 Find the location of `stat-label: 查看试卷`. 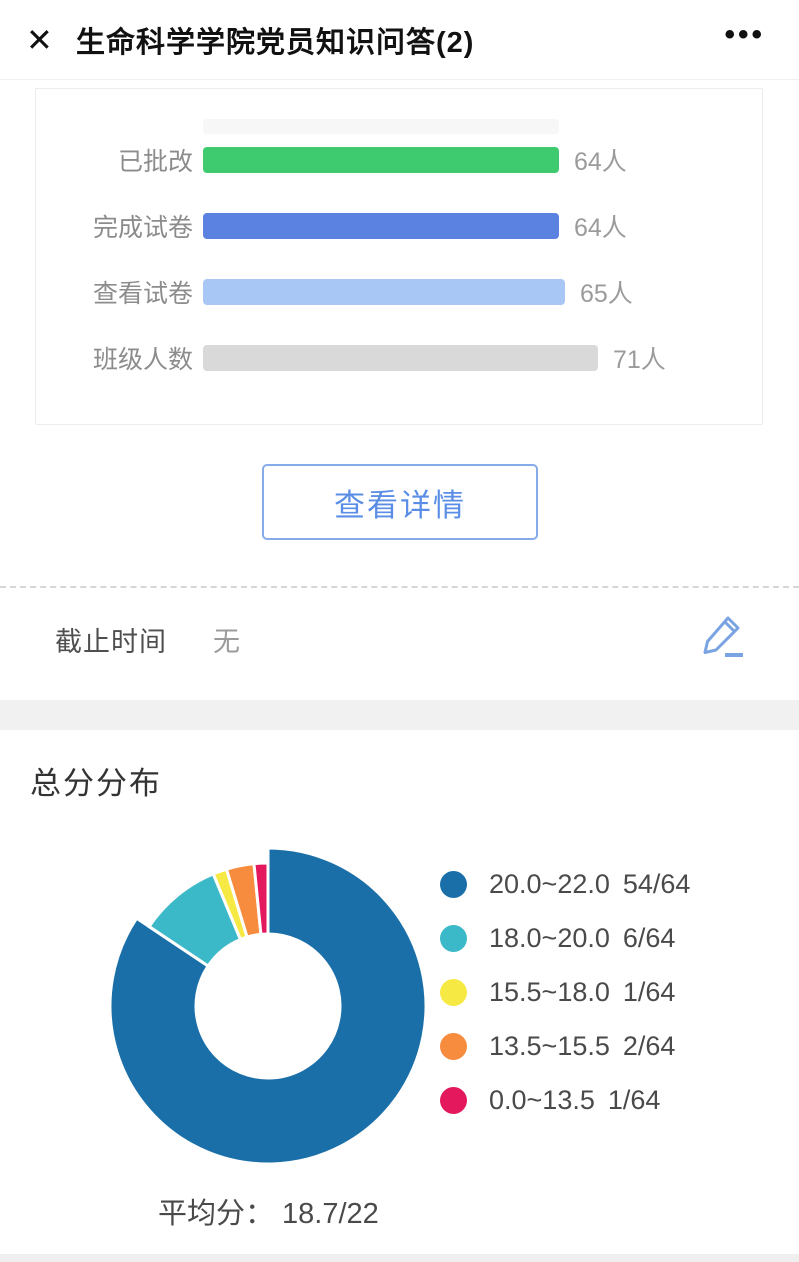

stat-label: 查看试卷 is located at coordinates (142, 294).